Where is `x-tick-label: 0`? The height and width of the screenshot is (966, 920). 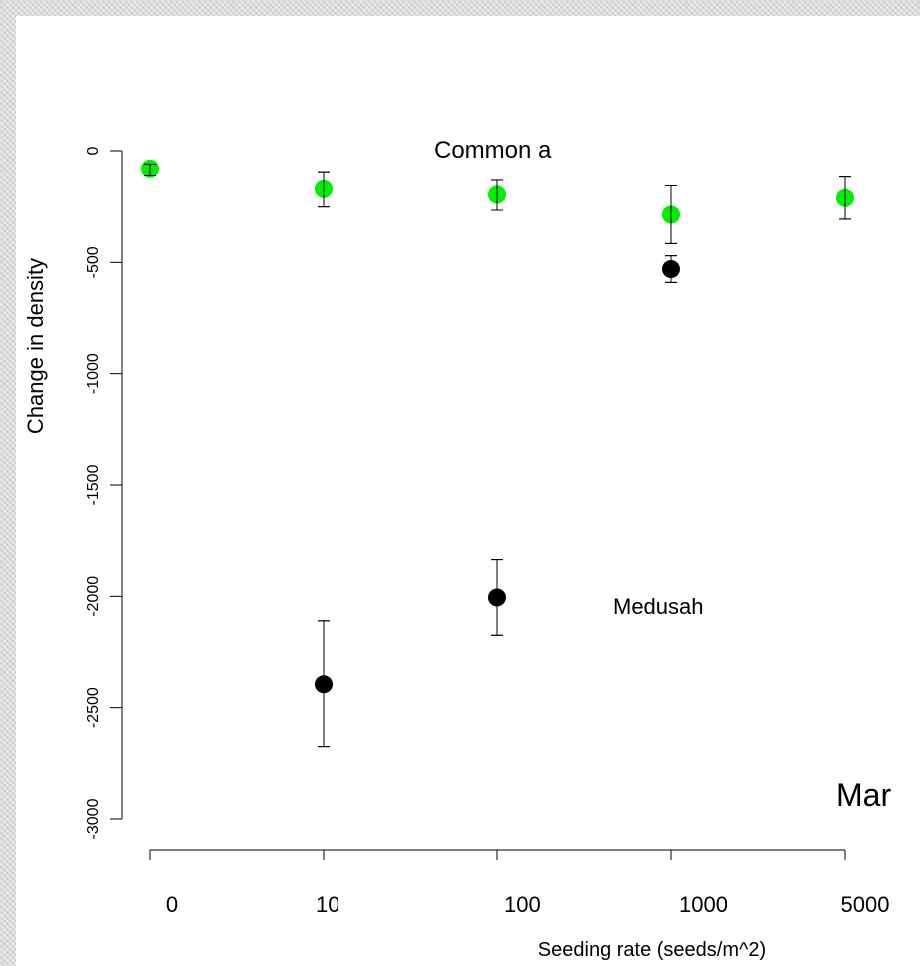
x-tick-label: 0 is located at coordinates (172, 904).